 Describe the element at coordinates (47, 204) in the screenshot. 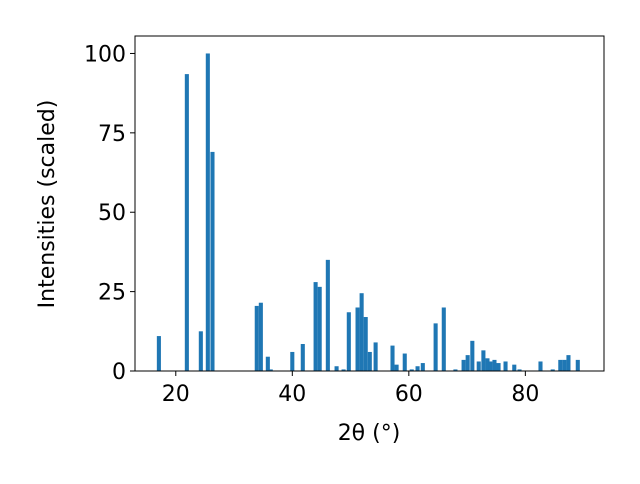

I see `y-axis-label: Intensities (scaled)` at that location.